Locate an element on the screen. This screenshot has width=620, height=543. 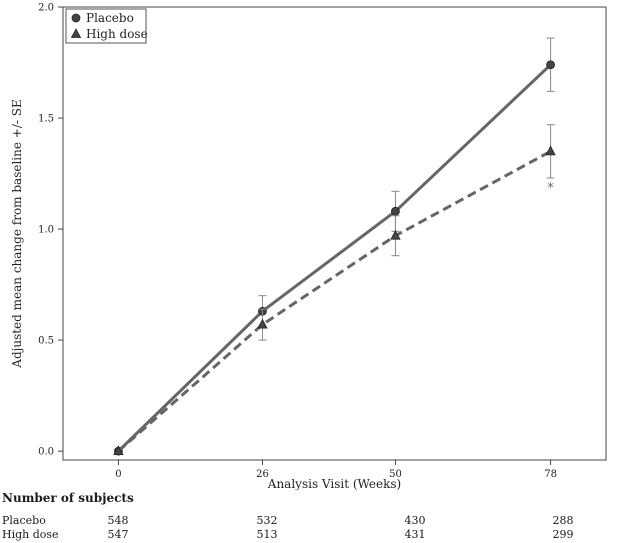
y-tick-label: 0.5 is located at coordinates (46, 341).